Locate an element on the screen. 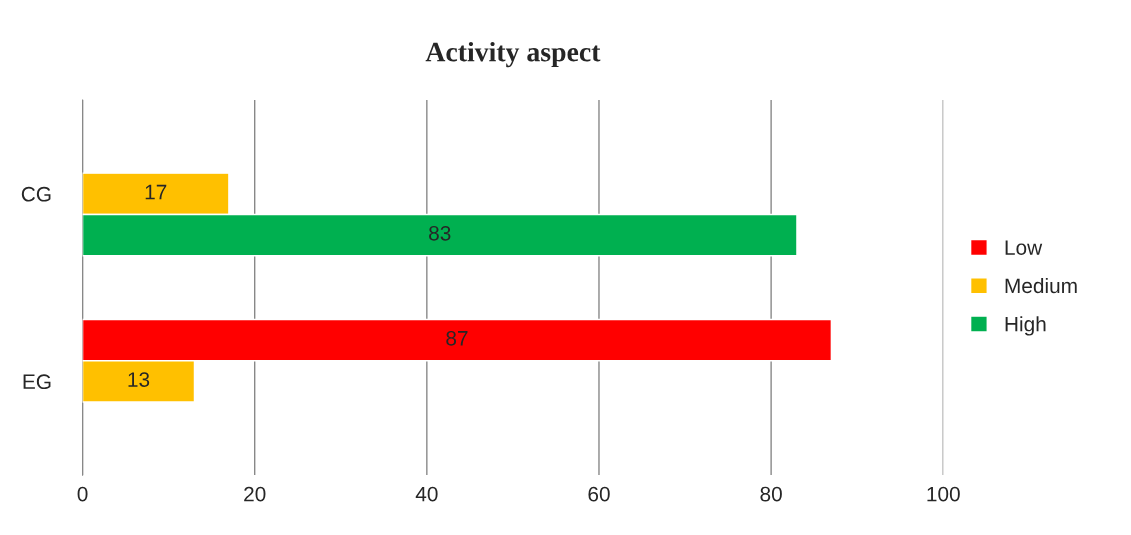 This screenshot has width=1131, height=535. data-label: 83 is located at coordinates (440, 233).